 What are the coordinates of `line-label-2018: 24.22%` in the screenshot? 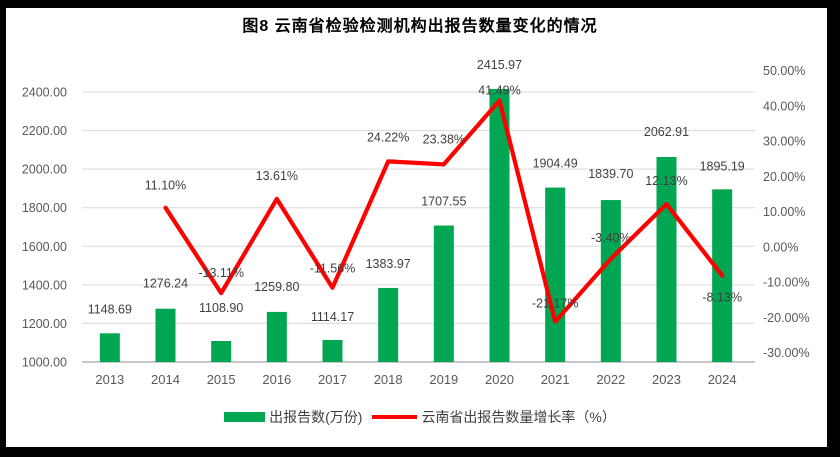 It's located at (388, 137).